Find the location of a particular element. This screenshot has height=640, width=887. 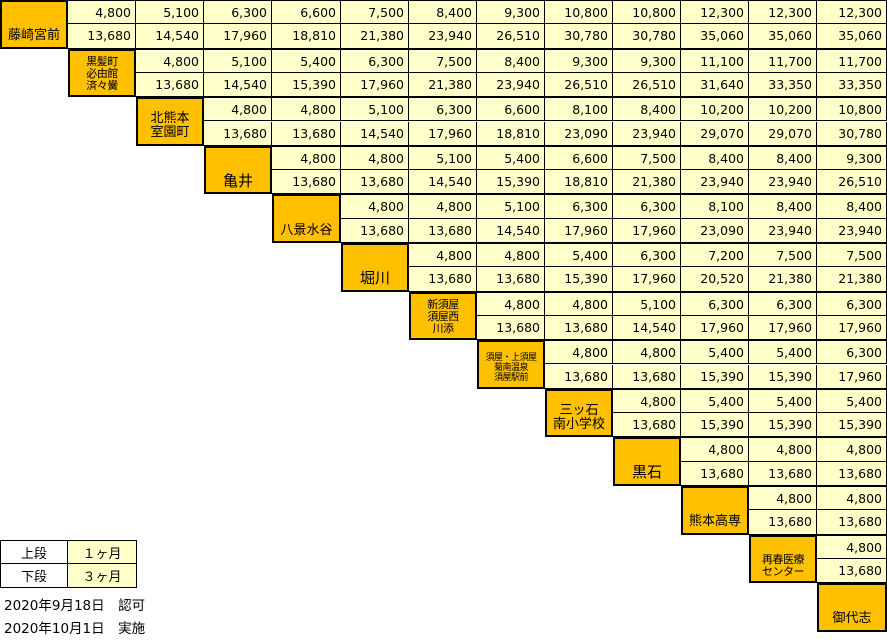

fare-3month-kitakumamoto-to-yakata: 13,680 is located at coordinates (306, 133).